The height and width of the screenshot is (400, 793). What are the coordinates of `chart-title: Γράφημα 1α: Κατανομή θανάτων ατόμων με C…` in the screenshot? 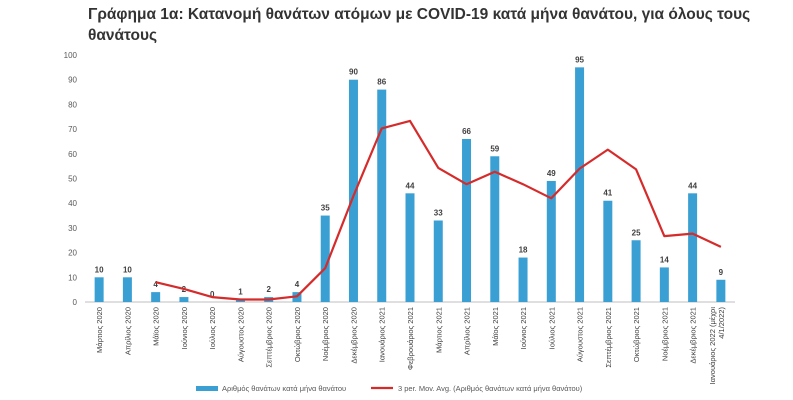 It's located at (419, 25).